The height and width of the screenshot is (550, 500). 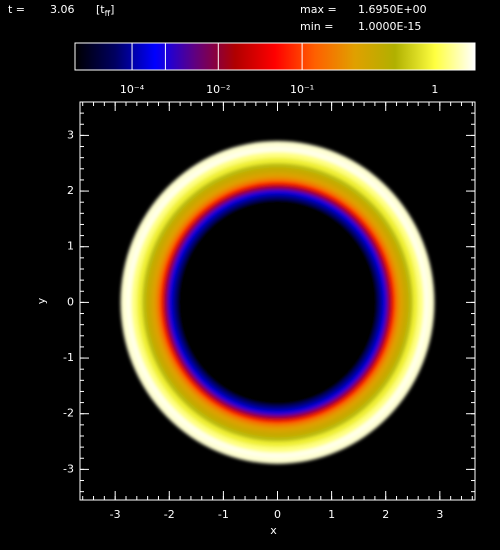 What do you see at coordinates (389, 26) in the screenshot?
I see `min-value: 1.0000E-15` at bounding box center [389, 26].